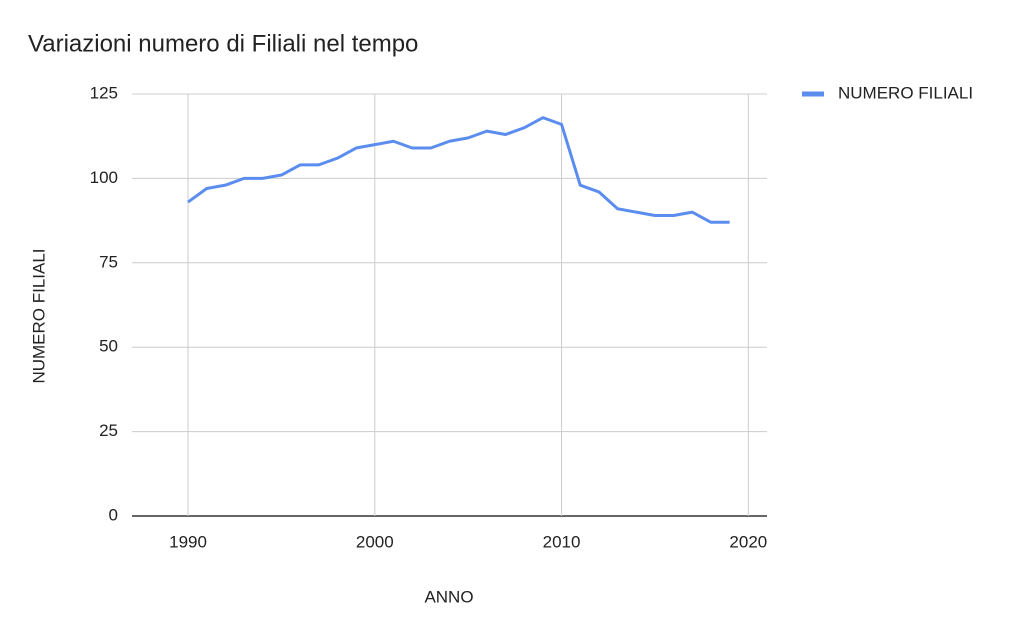  I want to click on legend-label: NUMERO FILIALI, so click(905, 92).